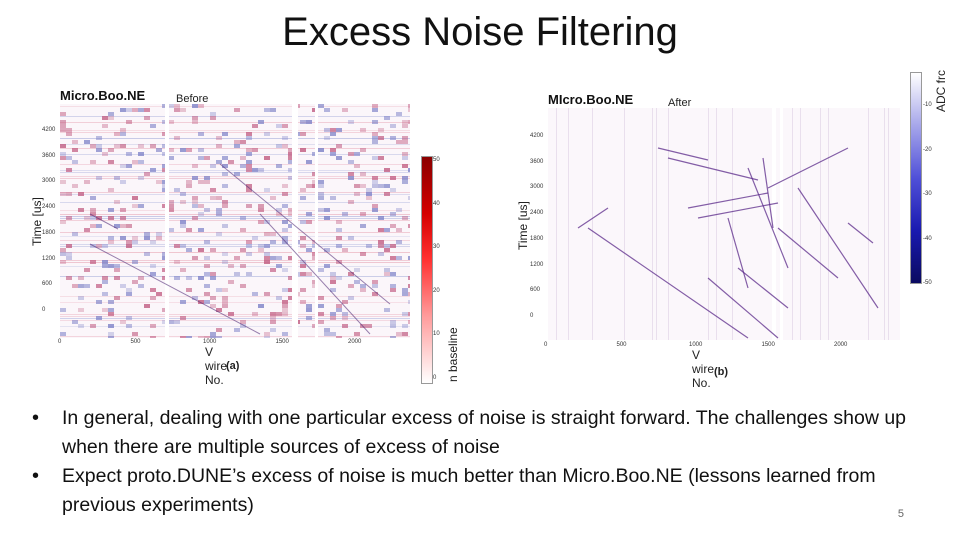 The height and width of the screenshot is (540, 960). I want to click on tick-label: 0, so click(44, 310).